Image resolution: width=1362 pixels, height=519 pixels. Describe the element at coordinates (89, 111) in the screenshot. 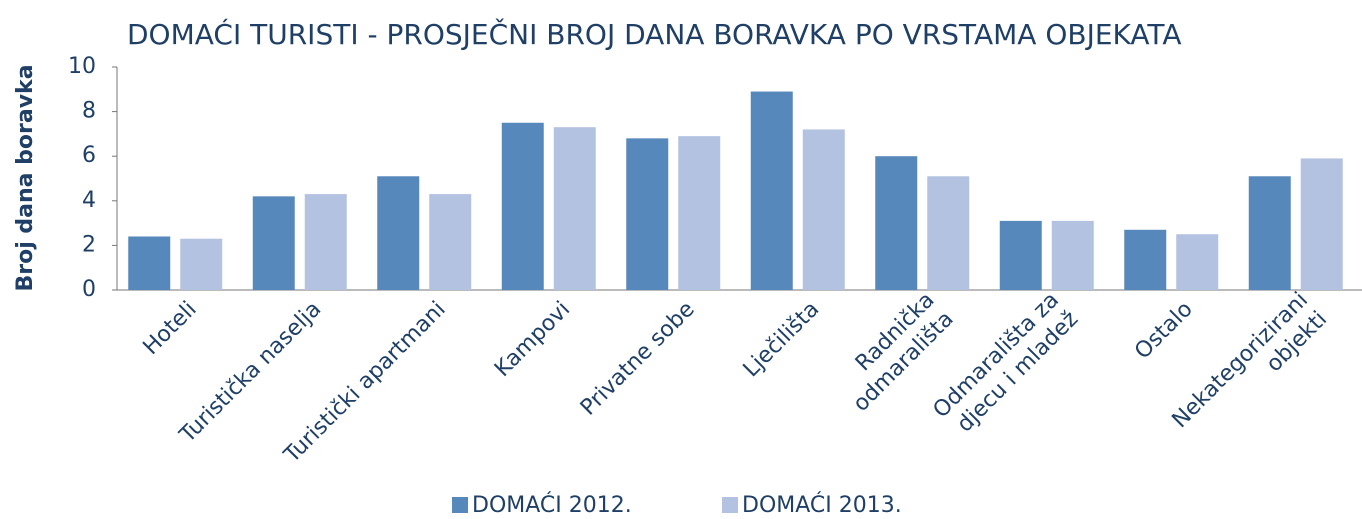

I see `y-tick-label: 8` at that location.